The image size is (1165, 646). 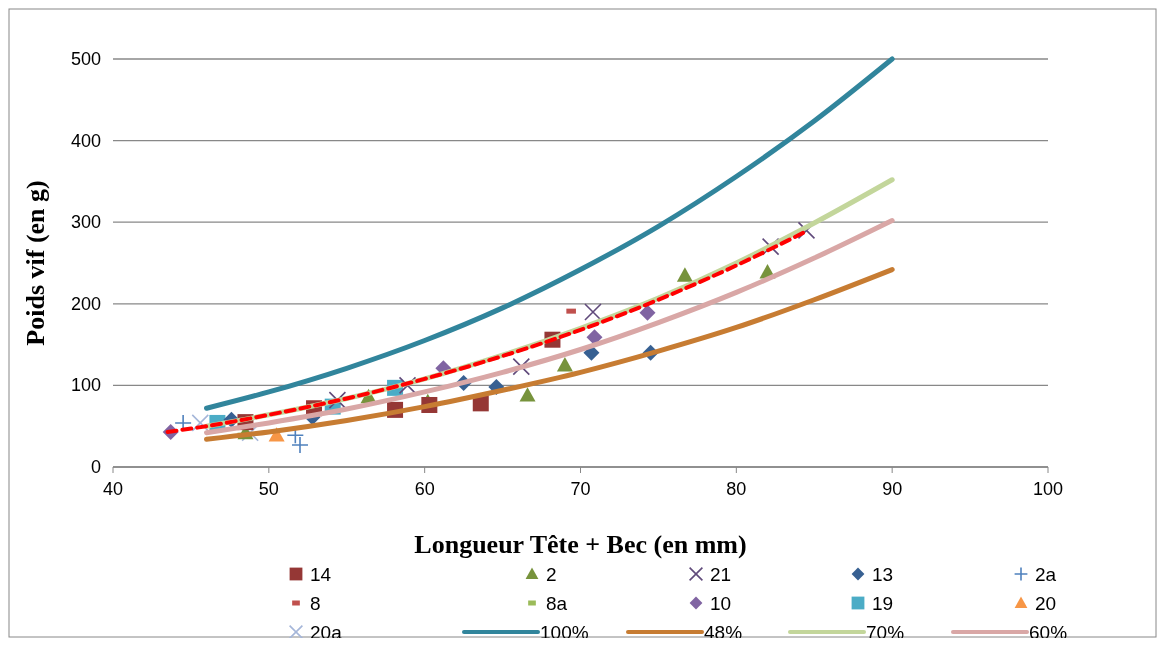 What do you see at coordinates (35, 263) in the screenshot?
I see `y-axis-title: Poids vif (en g)` at bounding box center [35, 263].